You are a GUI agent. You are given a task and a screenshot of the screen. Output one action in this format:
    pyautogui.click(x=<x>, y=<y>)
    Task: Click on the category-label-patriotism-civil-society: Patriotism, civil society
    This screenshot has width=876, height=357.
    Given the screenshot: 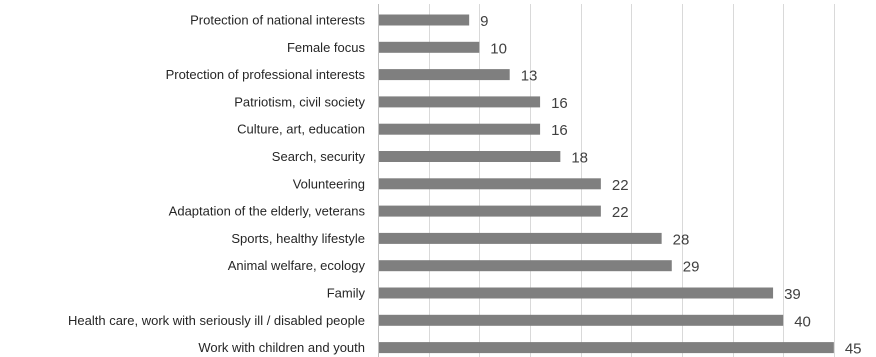 What is the action you would take?
    pyautogui.click(x=299, y=101)
    